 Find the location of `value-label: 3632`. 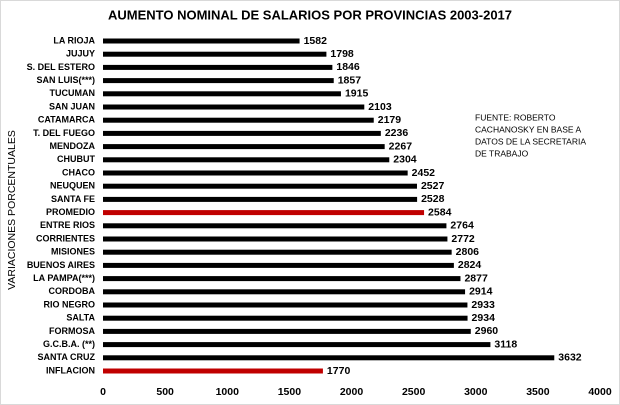

value-label: 3632 is located at coordinates (570, 358).